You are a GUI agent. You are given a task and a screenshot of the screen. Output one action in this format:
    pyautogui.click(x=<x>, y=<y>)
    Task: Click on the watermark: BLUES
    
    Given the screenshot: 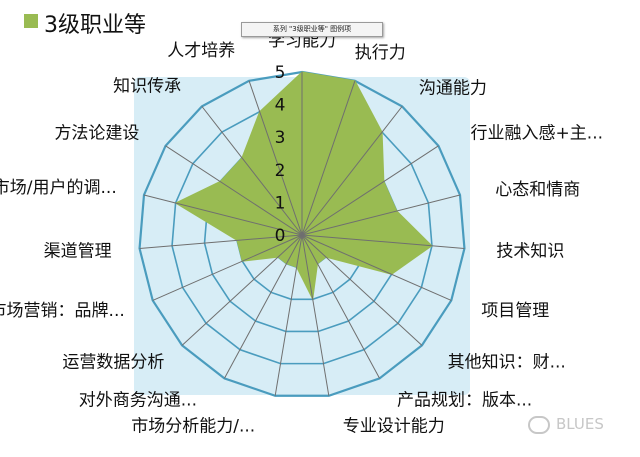 What is the action you would take?
    pyautogui.click(x=578, y=424)
    